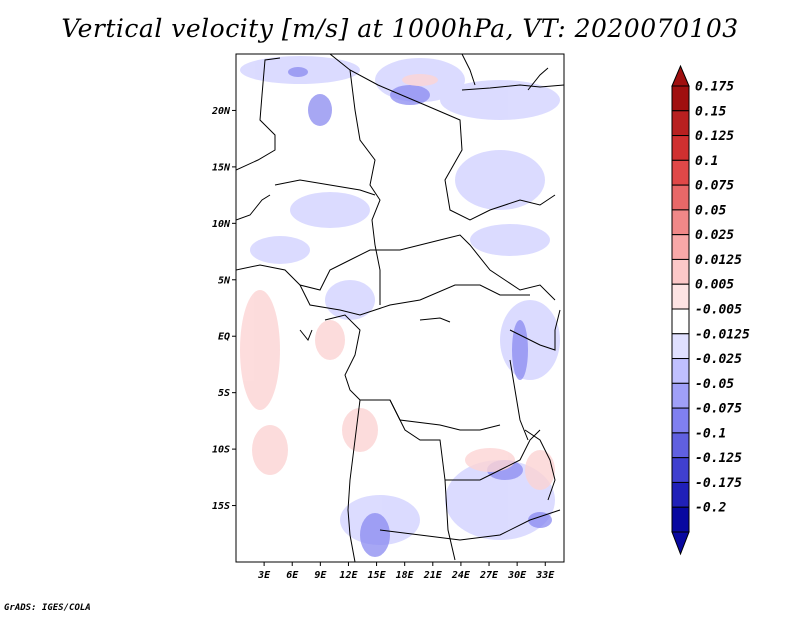 This screenshot has width=800, height=618. What do you see at coordinates (710, 210) in the screenshot?
I see `colorbar-label: 0.05` at bounding box center [710, 210].